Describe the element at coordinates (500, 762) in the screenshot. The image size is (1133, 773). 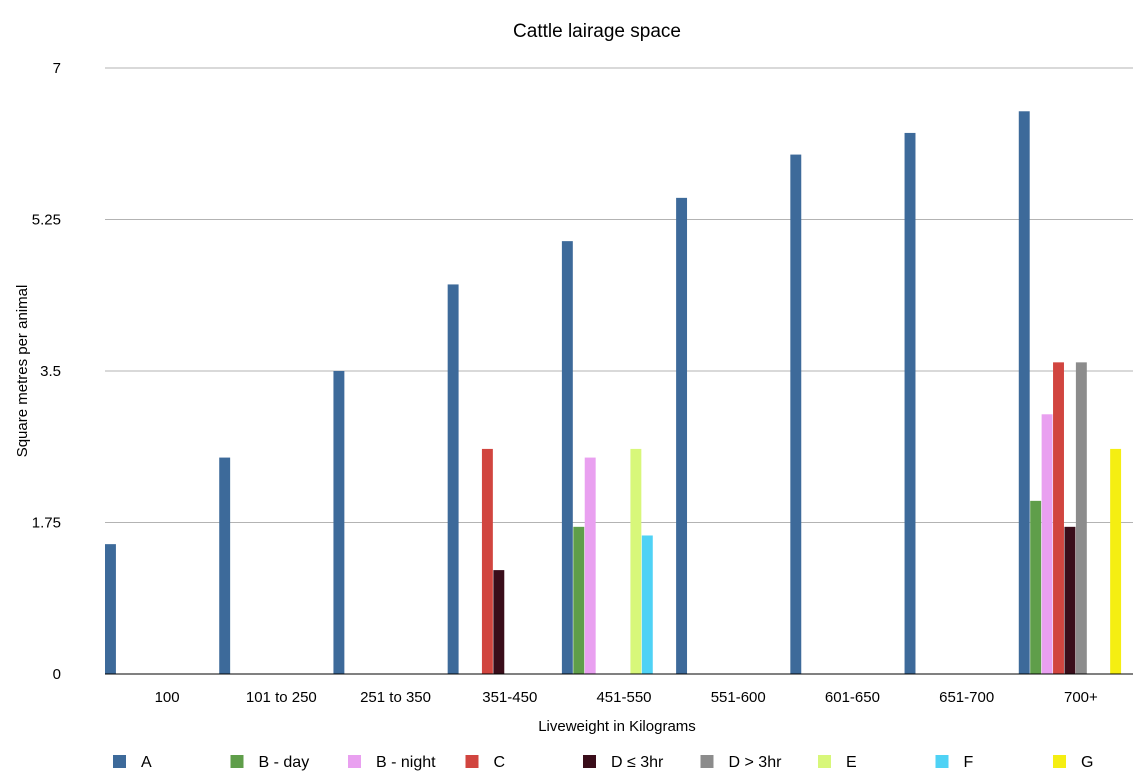
I see `legend-label: C` at that location.